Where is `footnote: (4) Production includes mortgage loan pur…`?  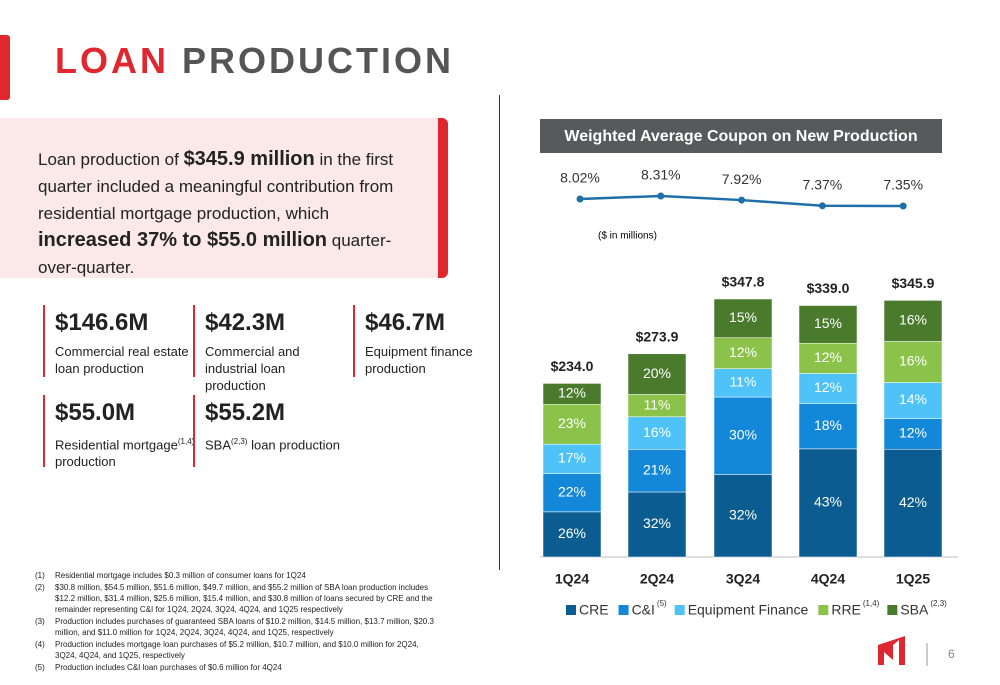
footnote: (4) Production includes mortgage loan pur… is located at coordinates (235, 650).